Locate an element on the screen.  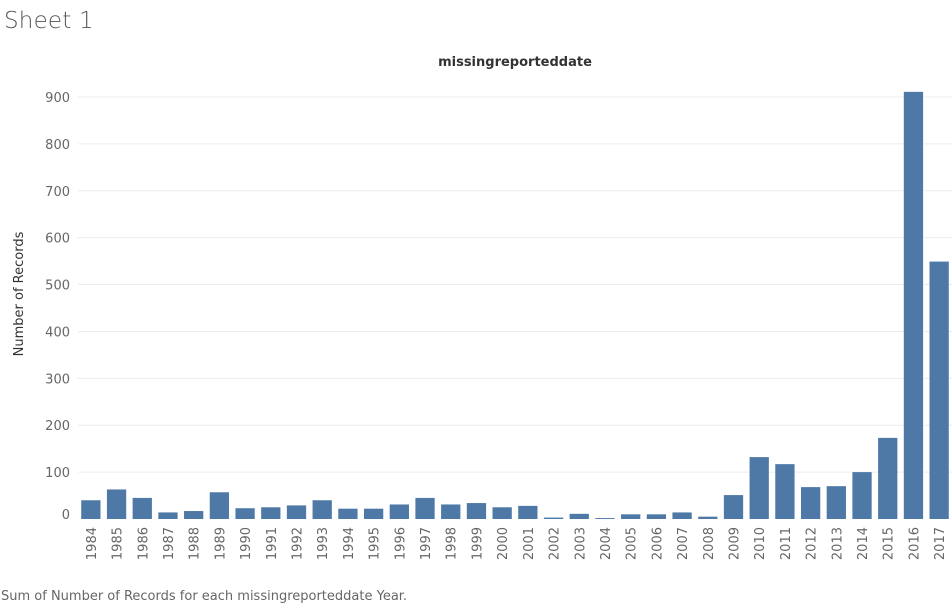
x-tick-label: 2001 is located at coordinates (529, 543).